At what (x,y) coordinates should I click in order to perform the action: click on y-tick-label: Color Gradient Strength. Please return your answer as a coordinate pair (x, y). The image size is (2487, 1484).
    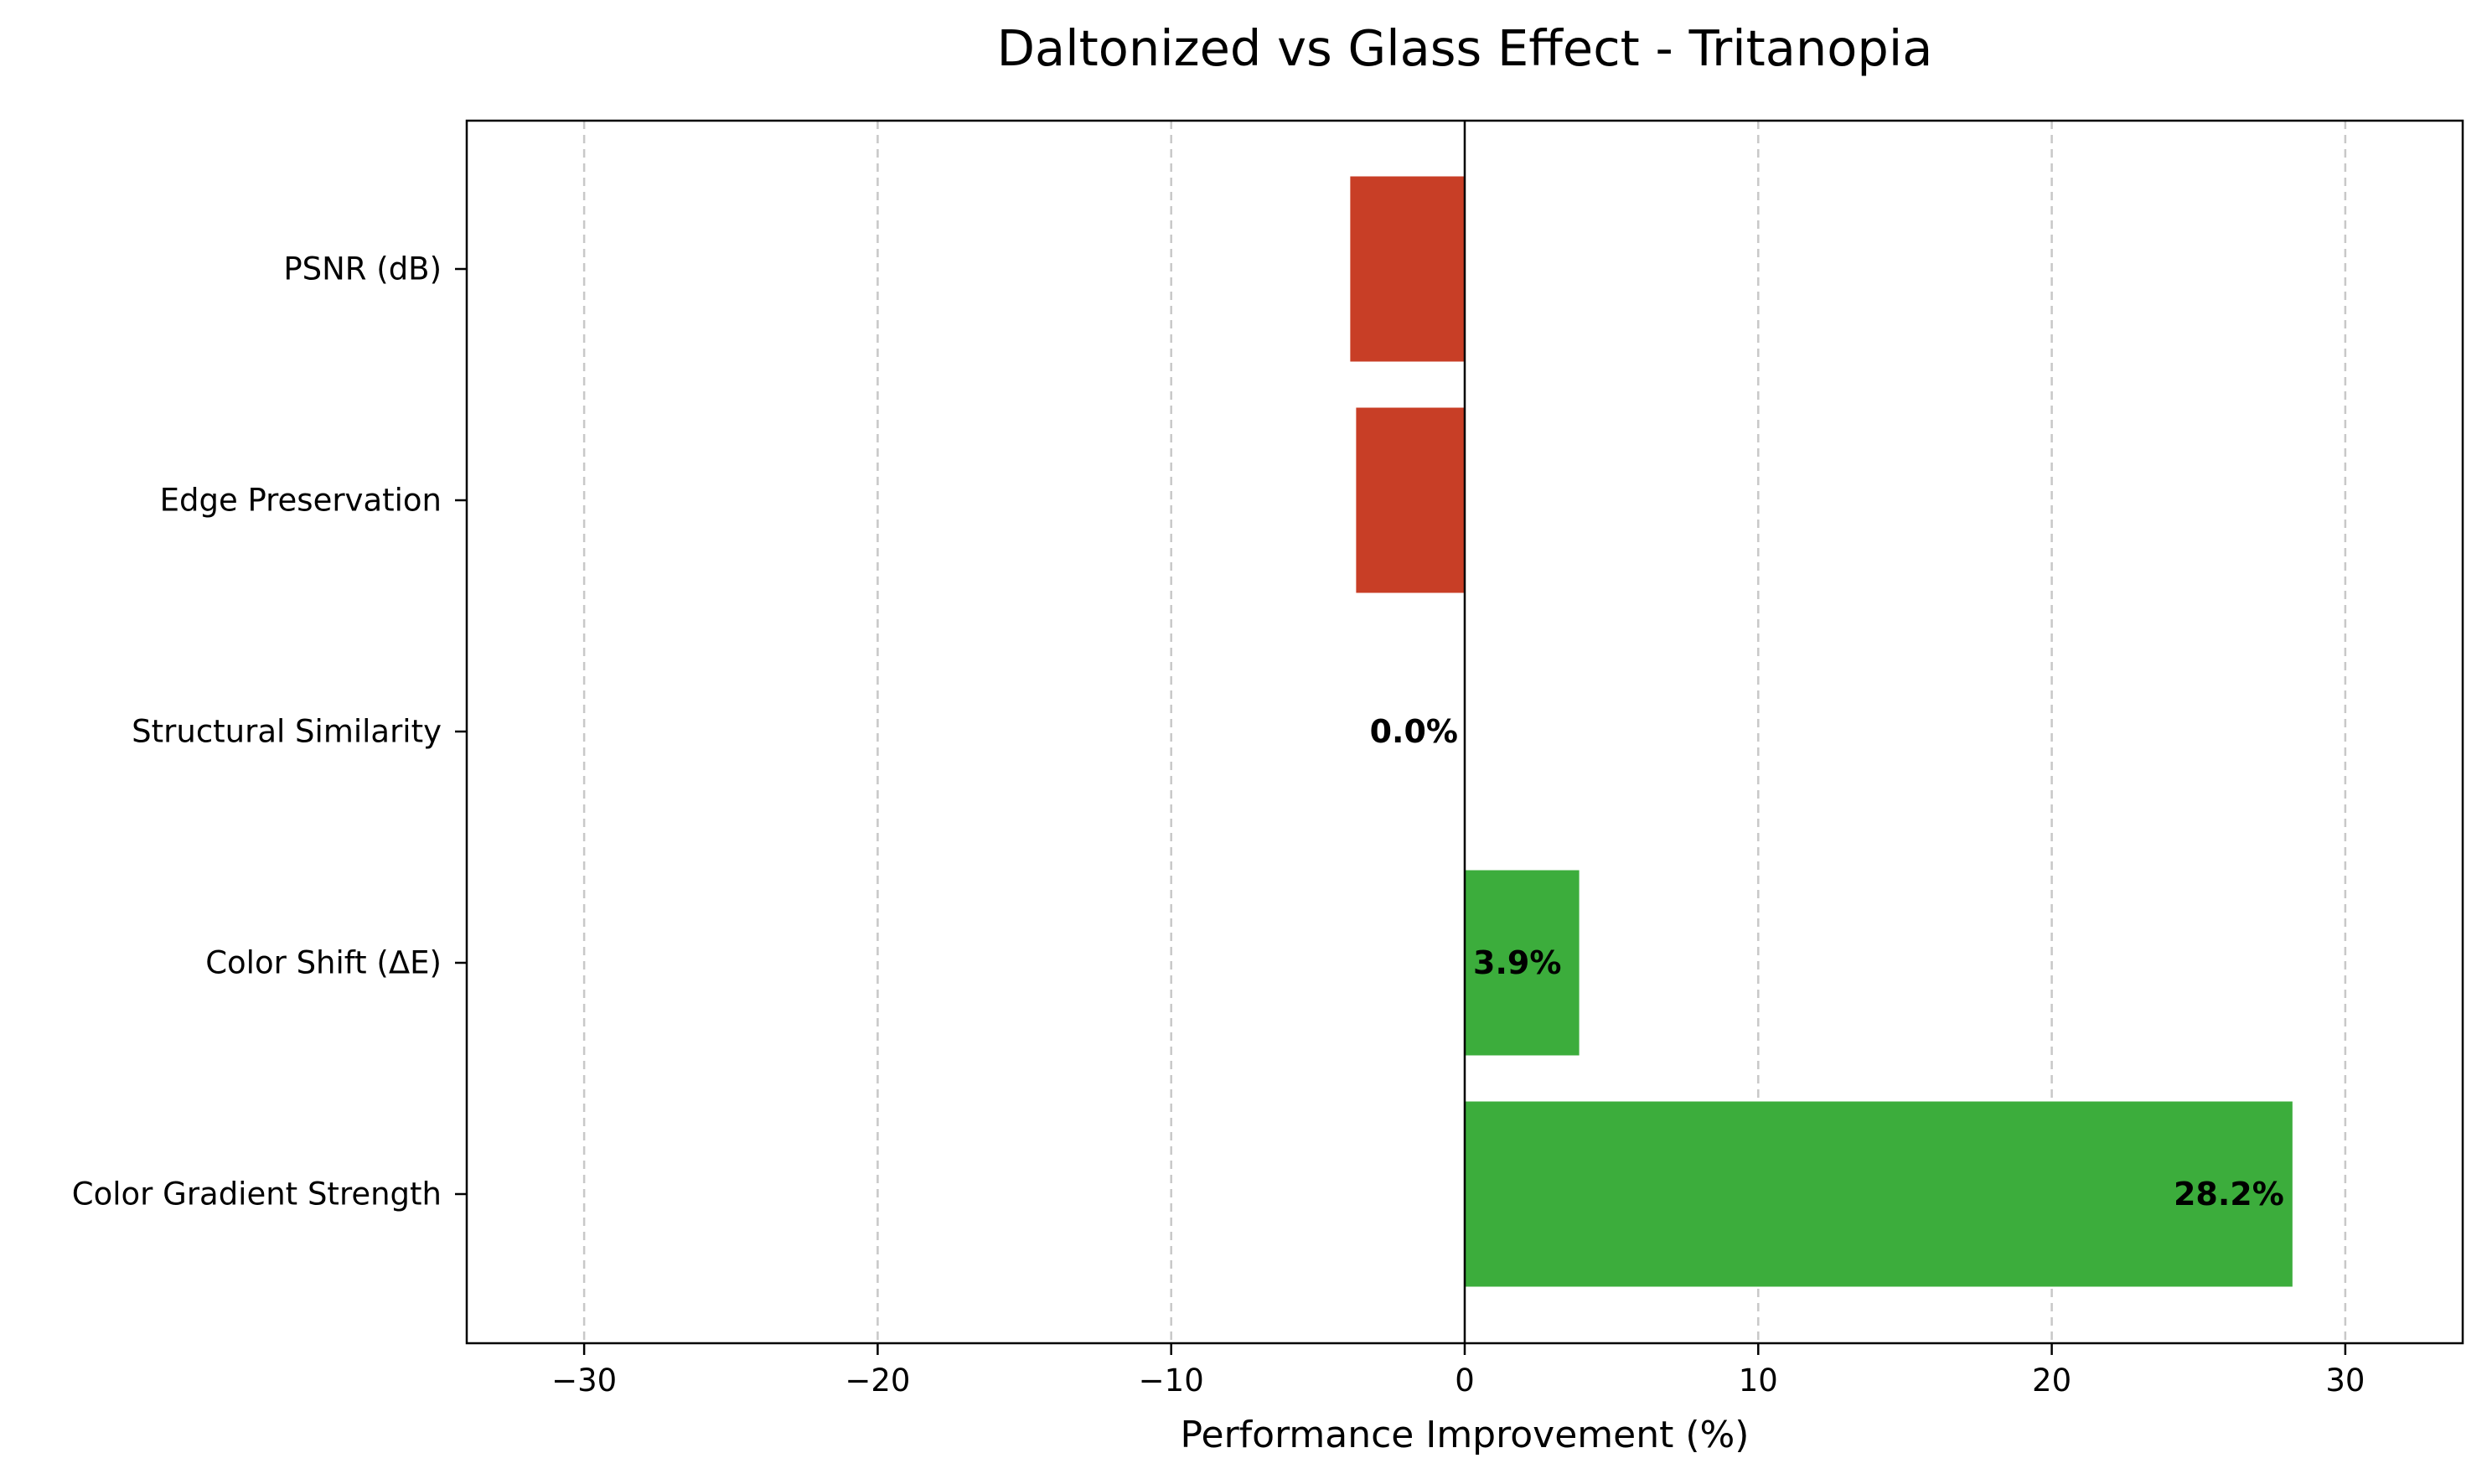
    Looking at the image, I should click on (257, 1194).